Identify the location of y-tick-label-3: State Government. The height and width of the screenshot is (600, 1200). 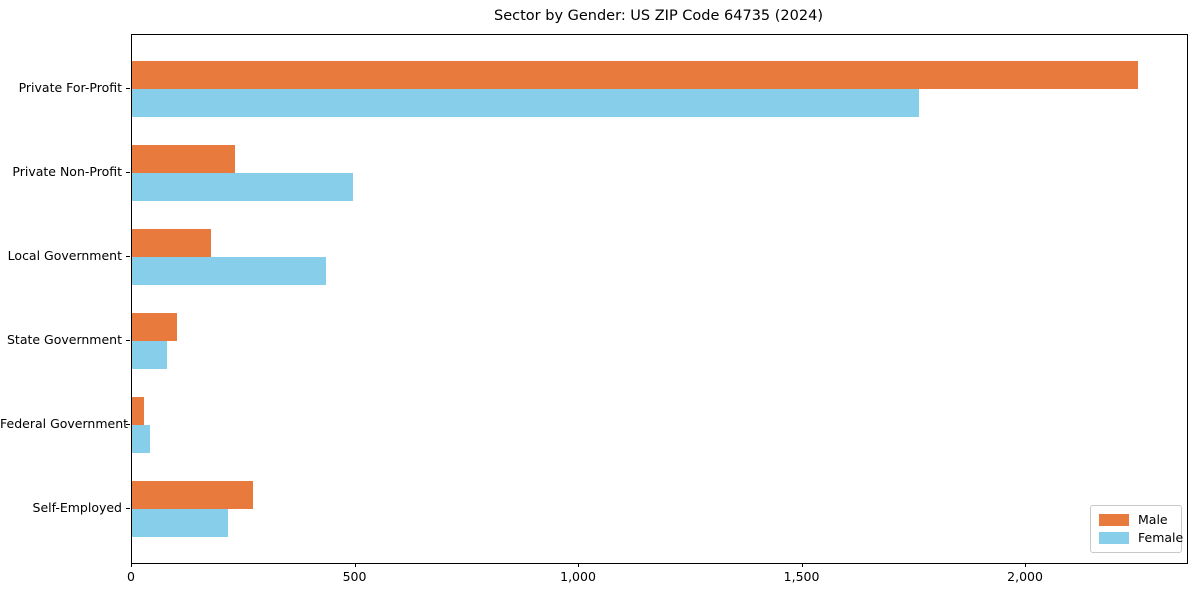
(64, 339).